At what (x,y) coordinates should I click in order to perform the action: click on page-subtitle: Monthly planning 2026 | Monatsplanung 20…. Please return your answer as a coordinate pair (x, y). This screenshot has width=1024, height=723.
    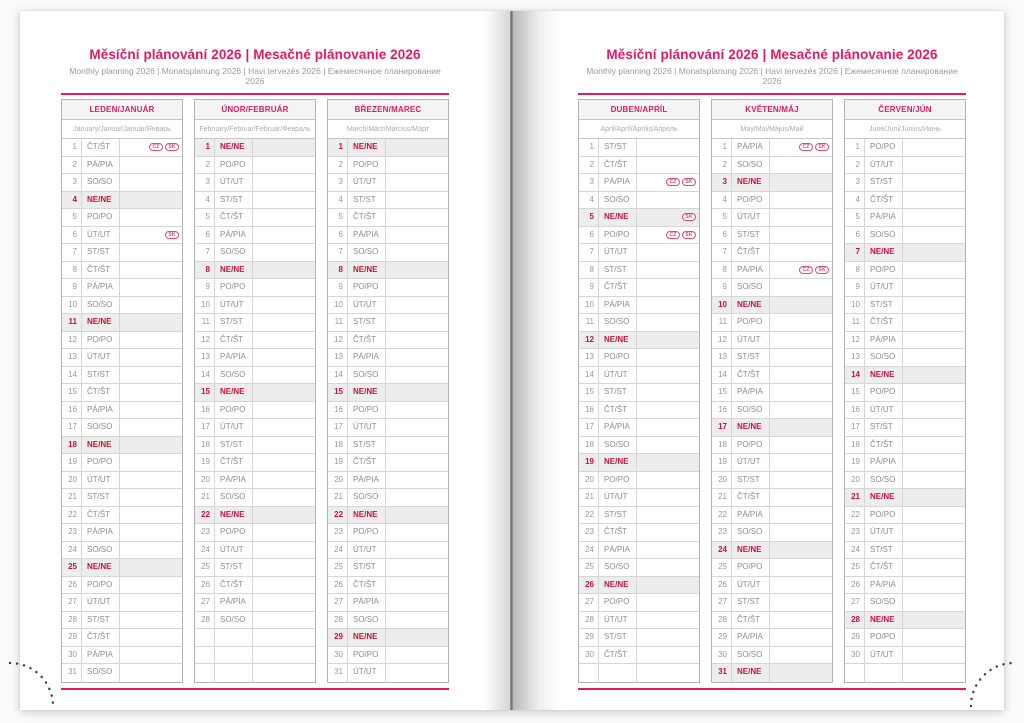
    Looking at the image, I should click on (255, 76).